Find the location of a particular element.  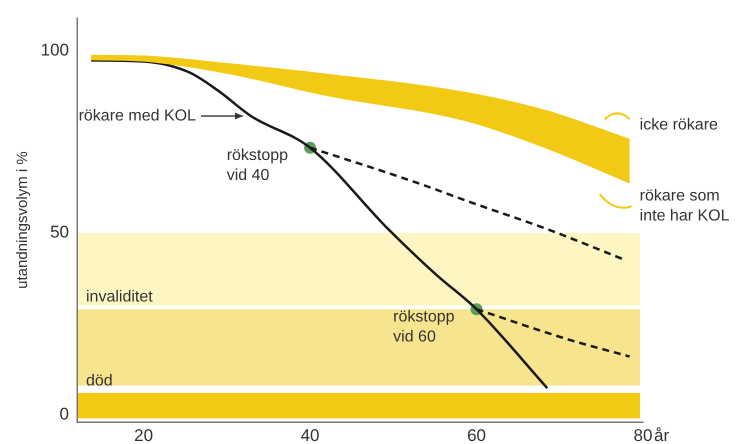

x-tick-label: 60 is located at coordinates (476, 435).